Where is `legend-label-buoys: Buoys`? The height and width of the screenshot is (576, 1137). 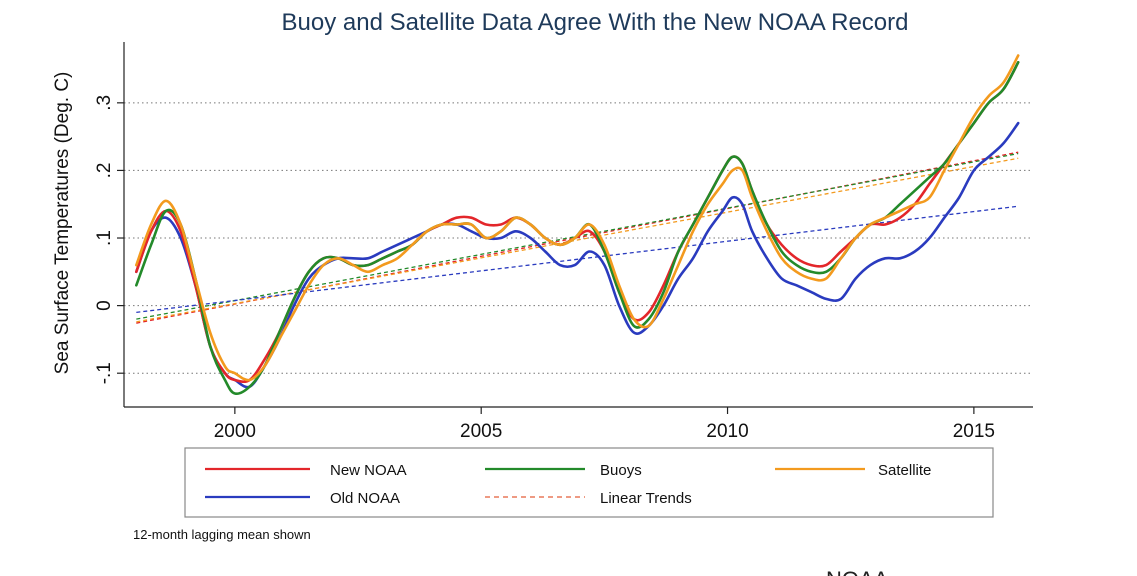
legend-label-buoys: Buoys is located at coordinates (621, 470).